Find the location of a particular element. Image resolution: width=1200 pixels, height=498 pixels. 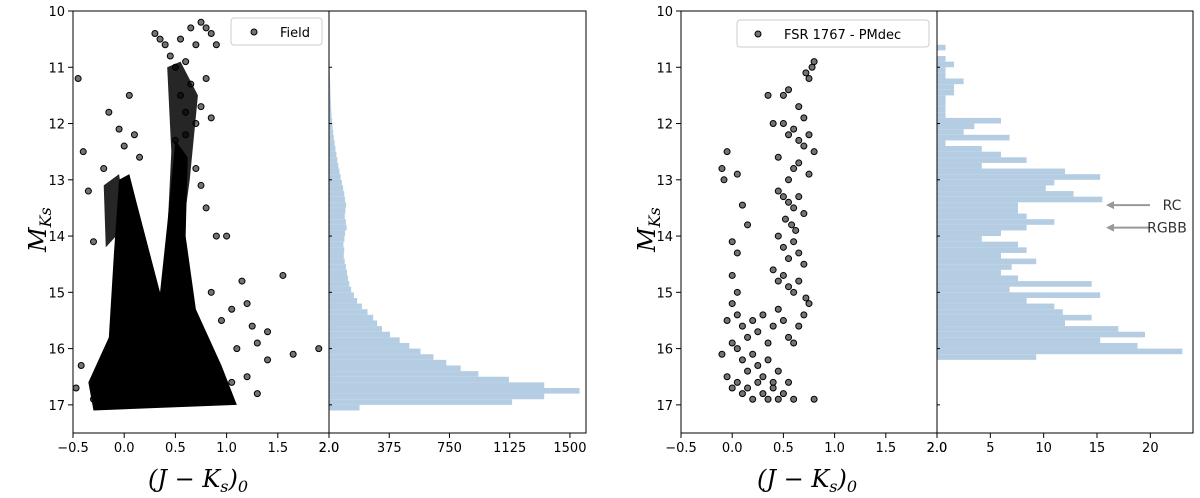

right-x-tick-label: 2.0 is located at coordinates (937, 448).